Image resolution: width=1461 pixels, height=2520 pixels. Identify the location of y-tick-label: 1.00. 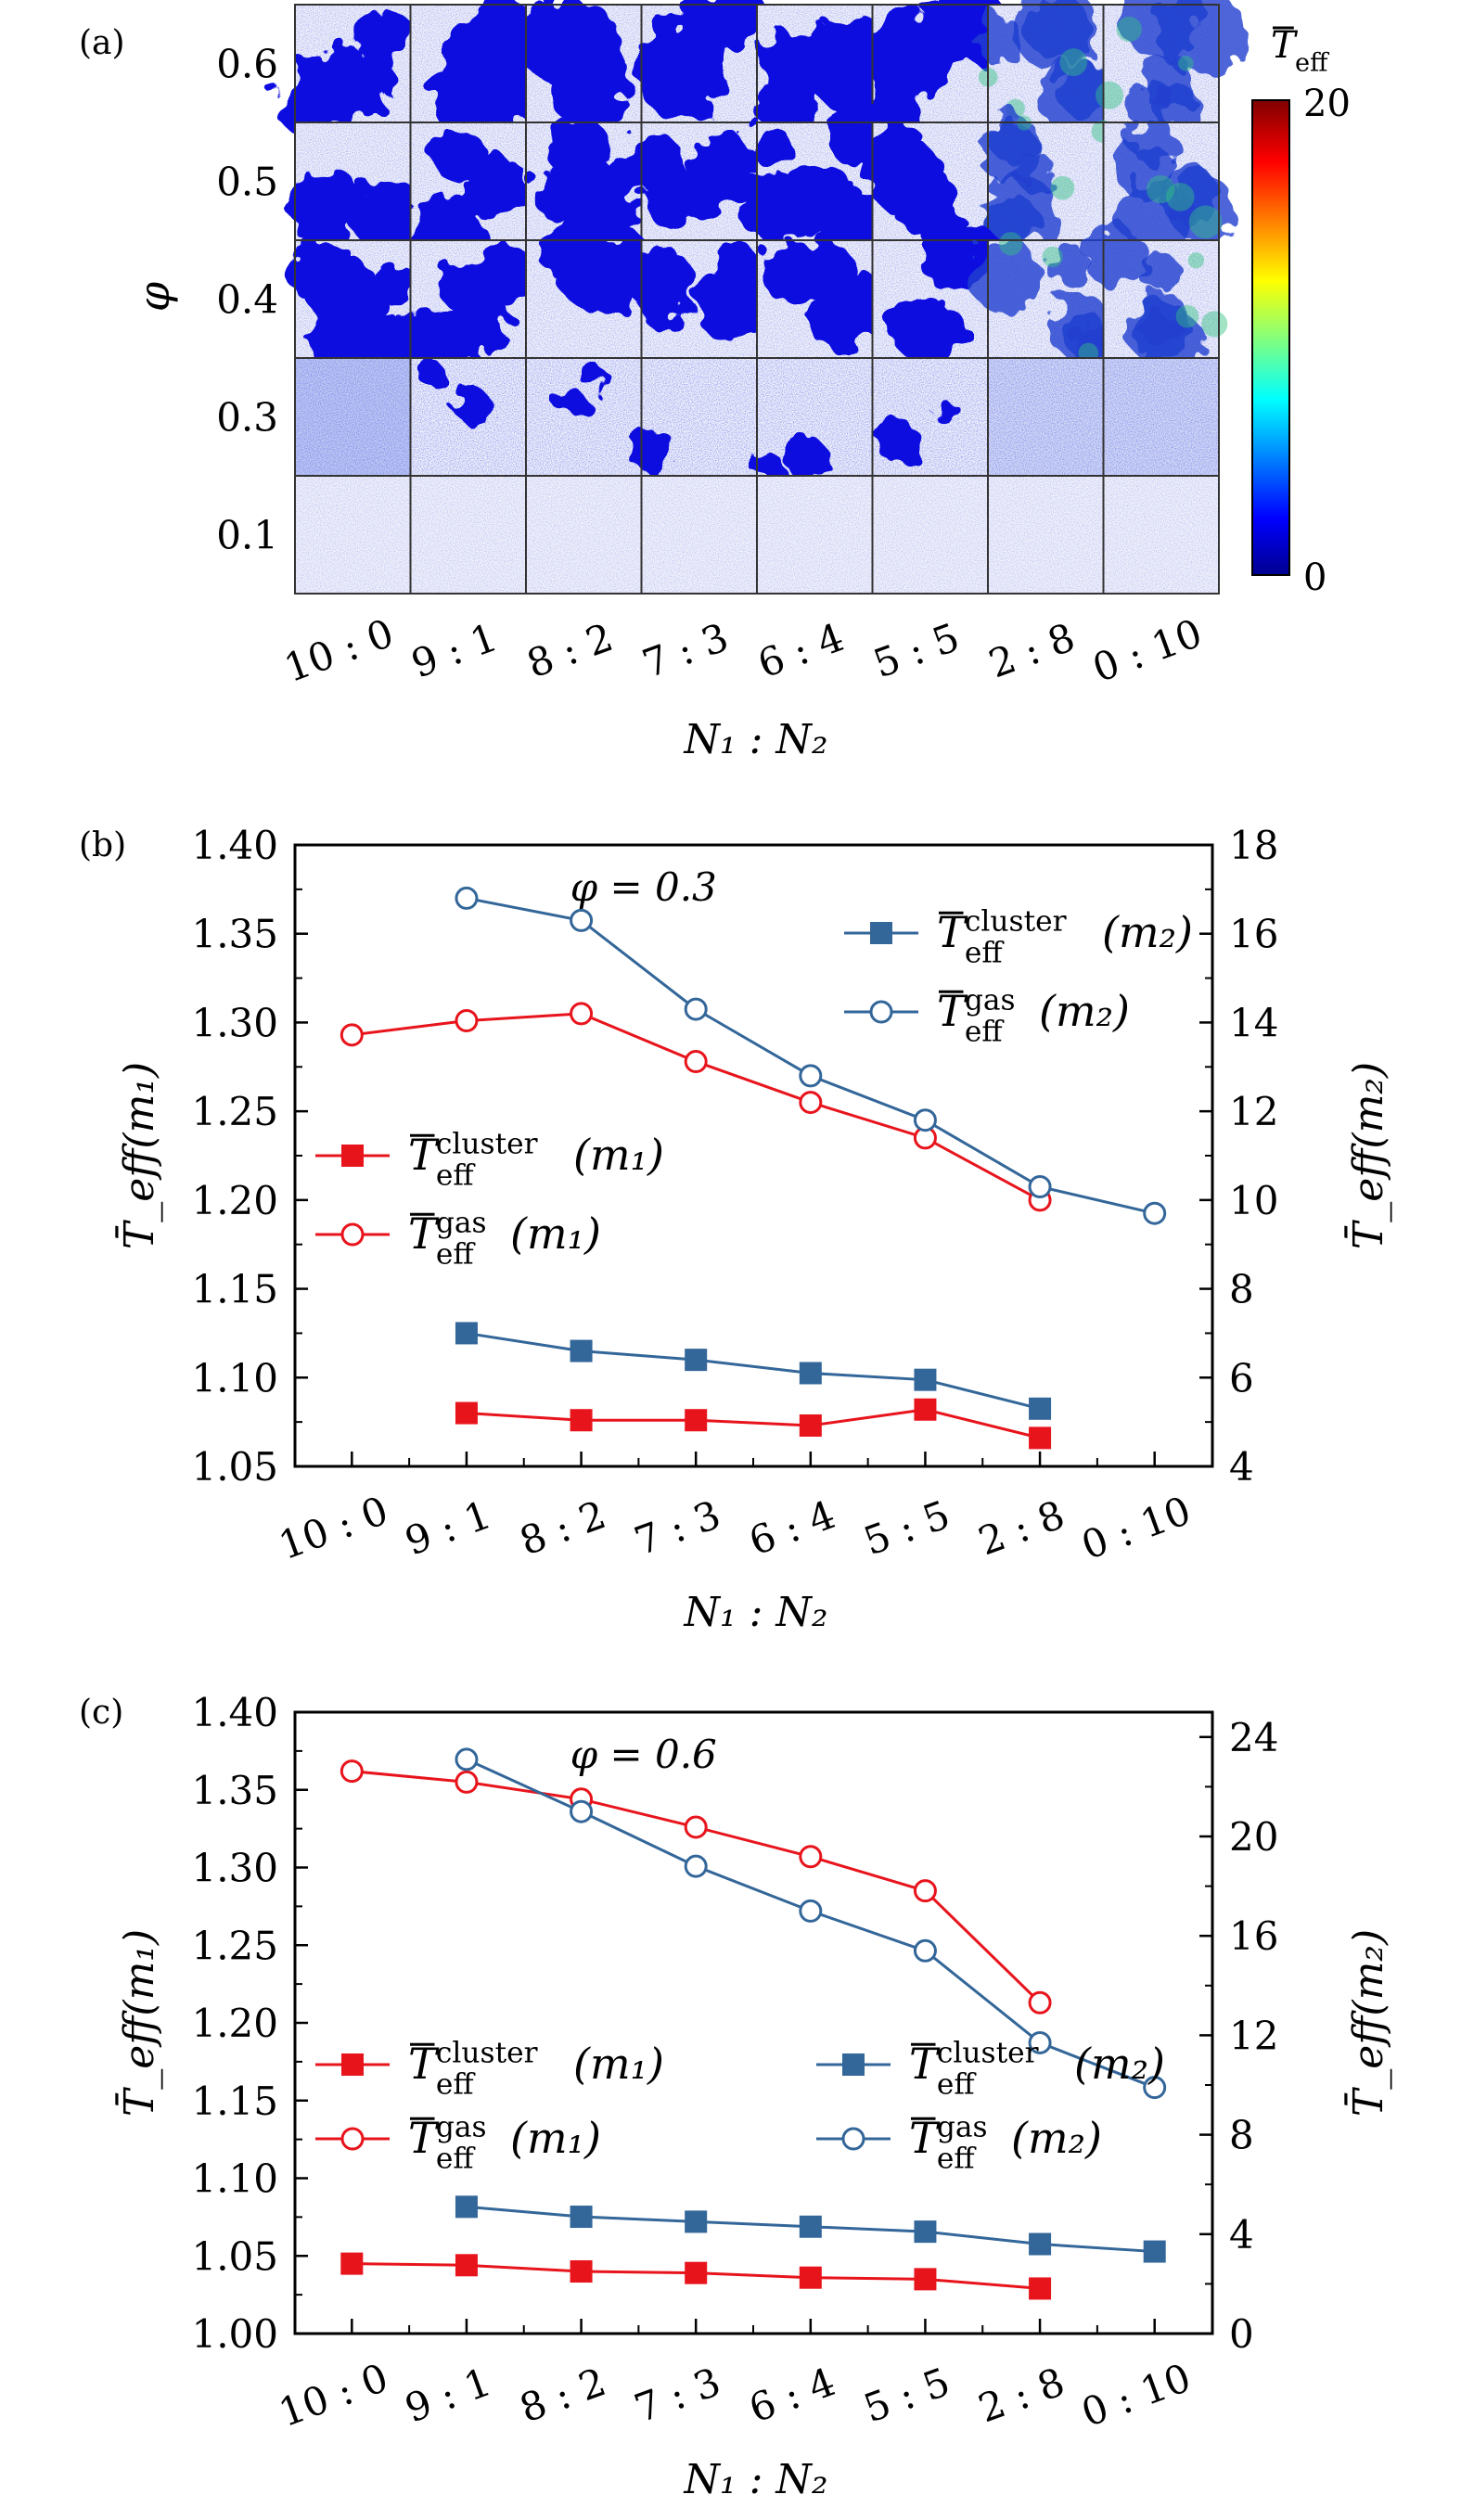
(234, 2334).